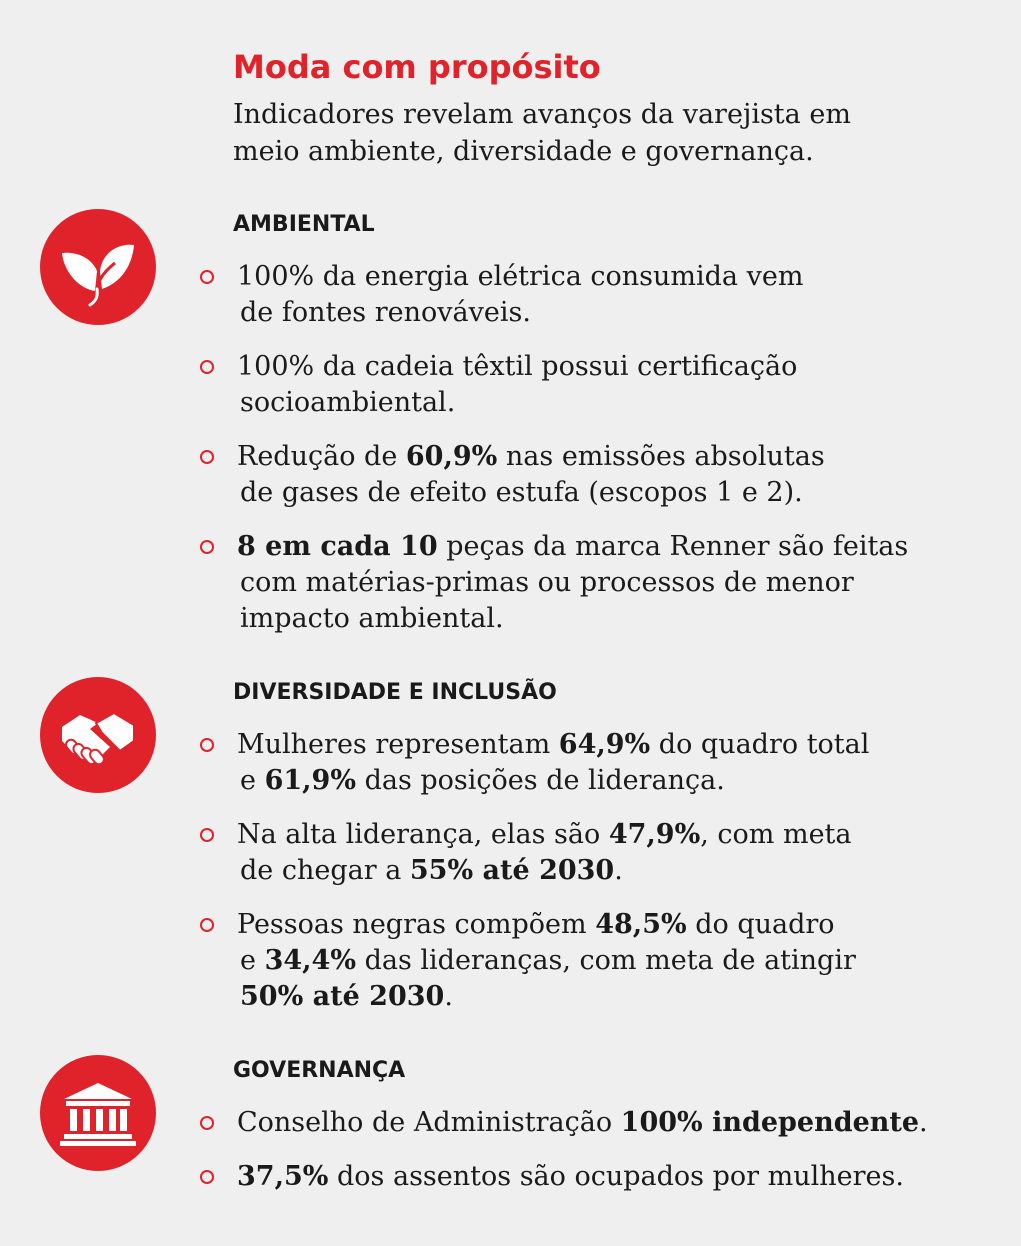 This screenshot has height=1246, width=1021. Describe the element at coordinates (605, 960) in the screenshot. I see `item-text: das lideranças, com meta de atingir` at that location.